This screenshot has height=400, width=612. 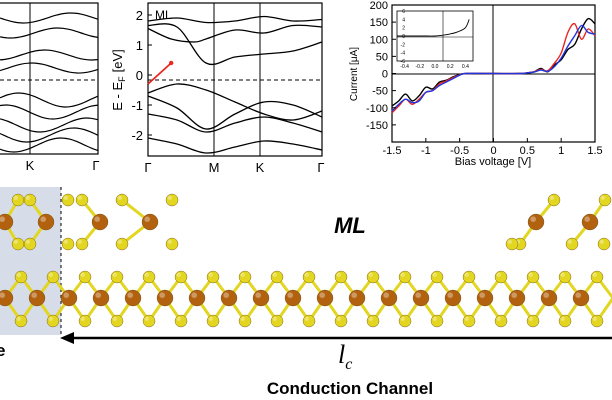 I want to click on arrow-head-icon, so click(x=67, y=338).